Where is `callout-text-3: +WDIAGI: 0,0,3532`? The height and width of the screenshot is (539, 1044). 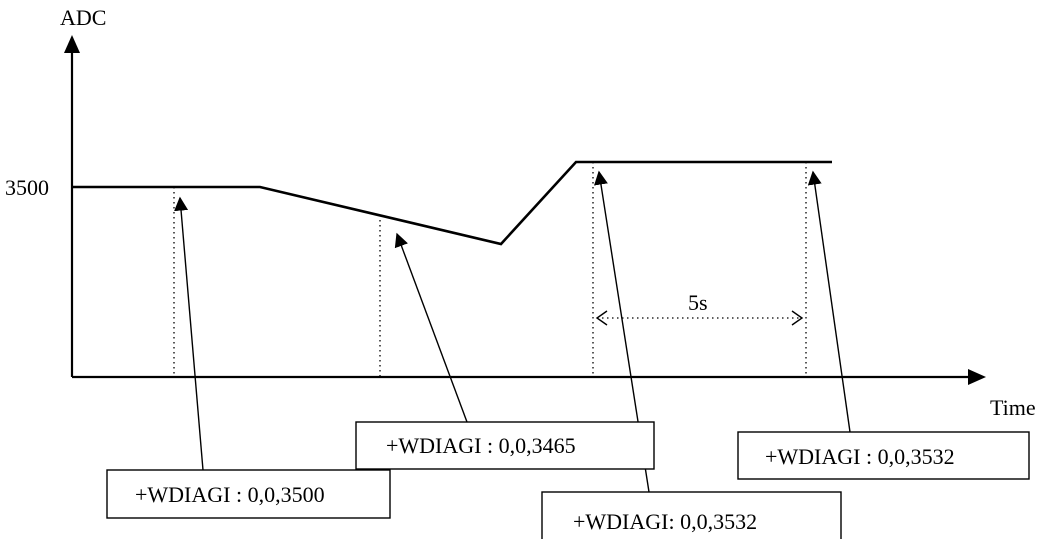 callout-text-3: +WDIAGI: 0,0,3532 is located at coordinates (665, 521).